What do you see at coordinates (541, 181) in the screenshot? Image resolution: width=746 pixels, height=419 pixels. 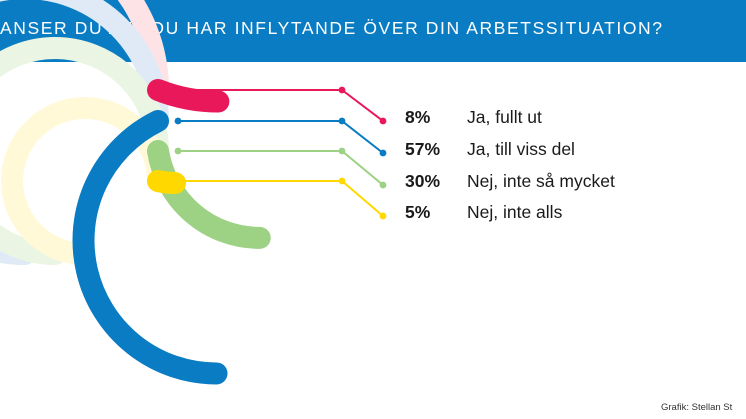 I see `category-label-3: Nej, inte så mycket` at bounding box center [541, 181].